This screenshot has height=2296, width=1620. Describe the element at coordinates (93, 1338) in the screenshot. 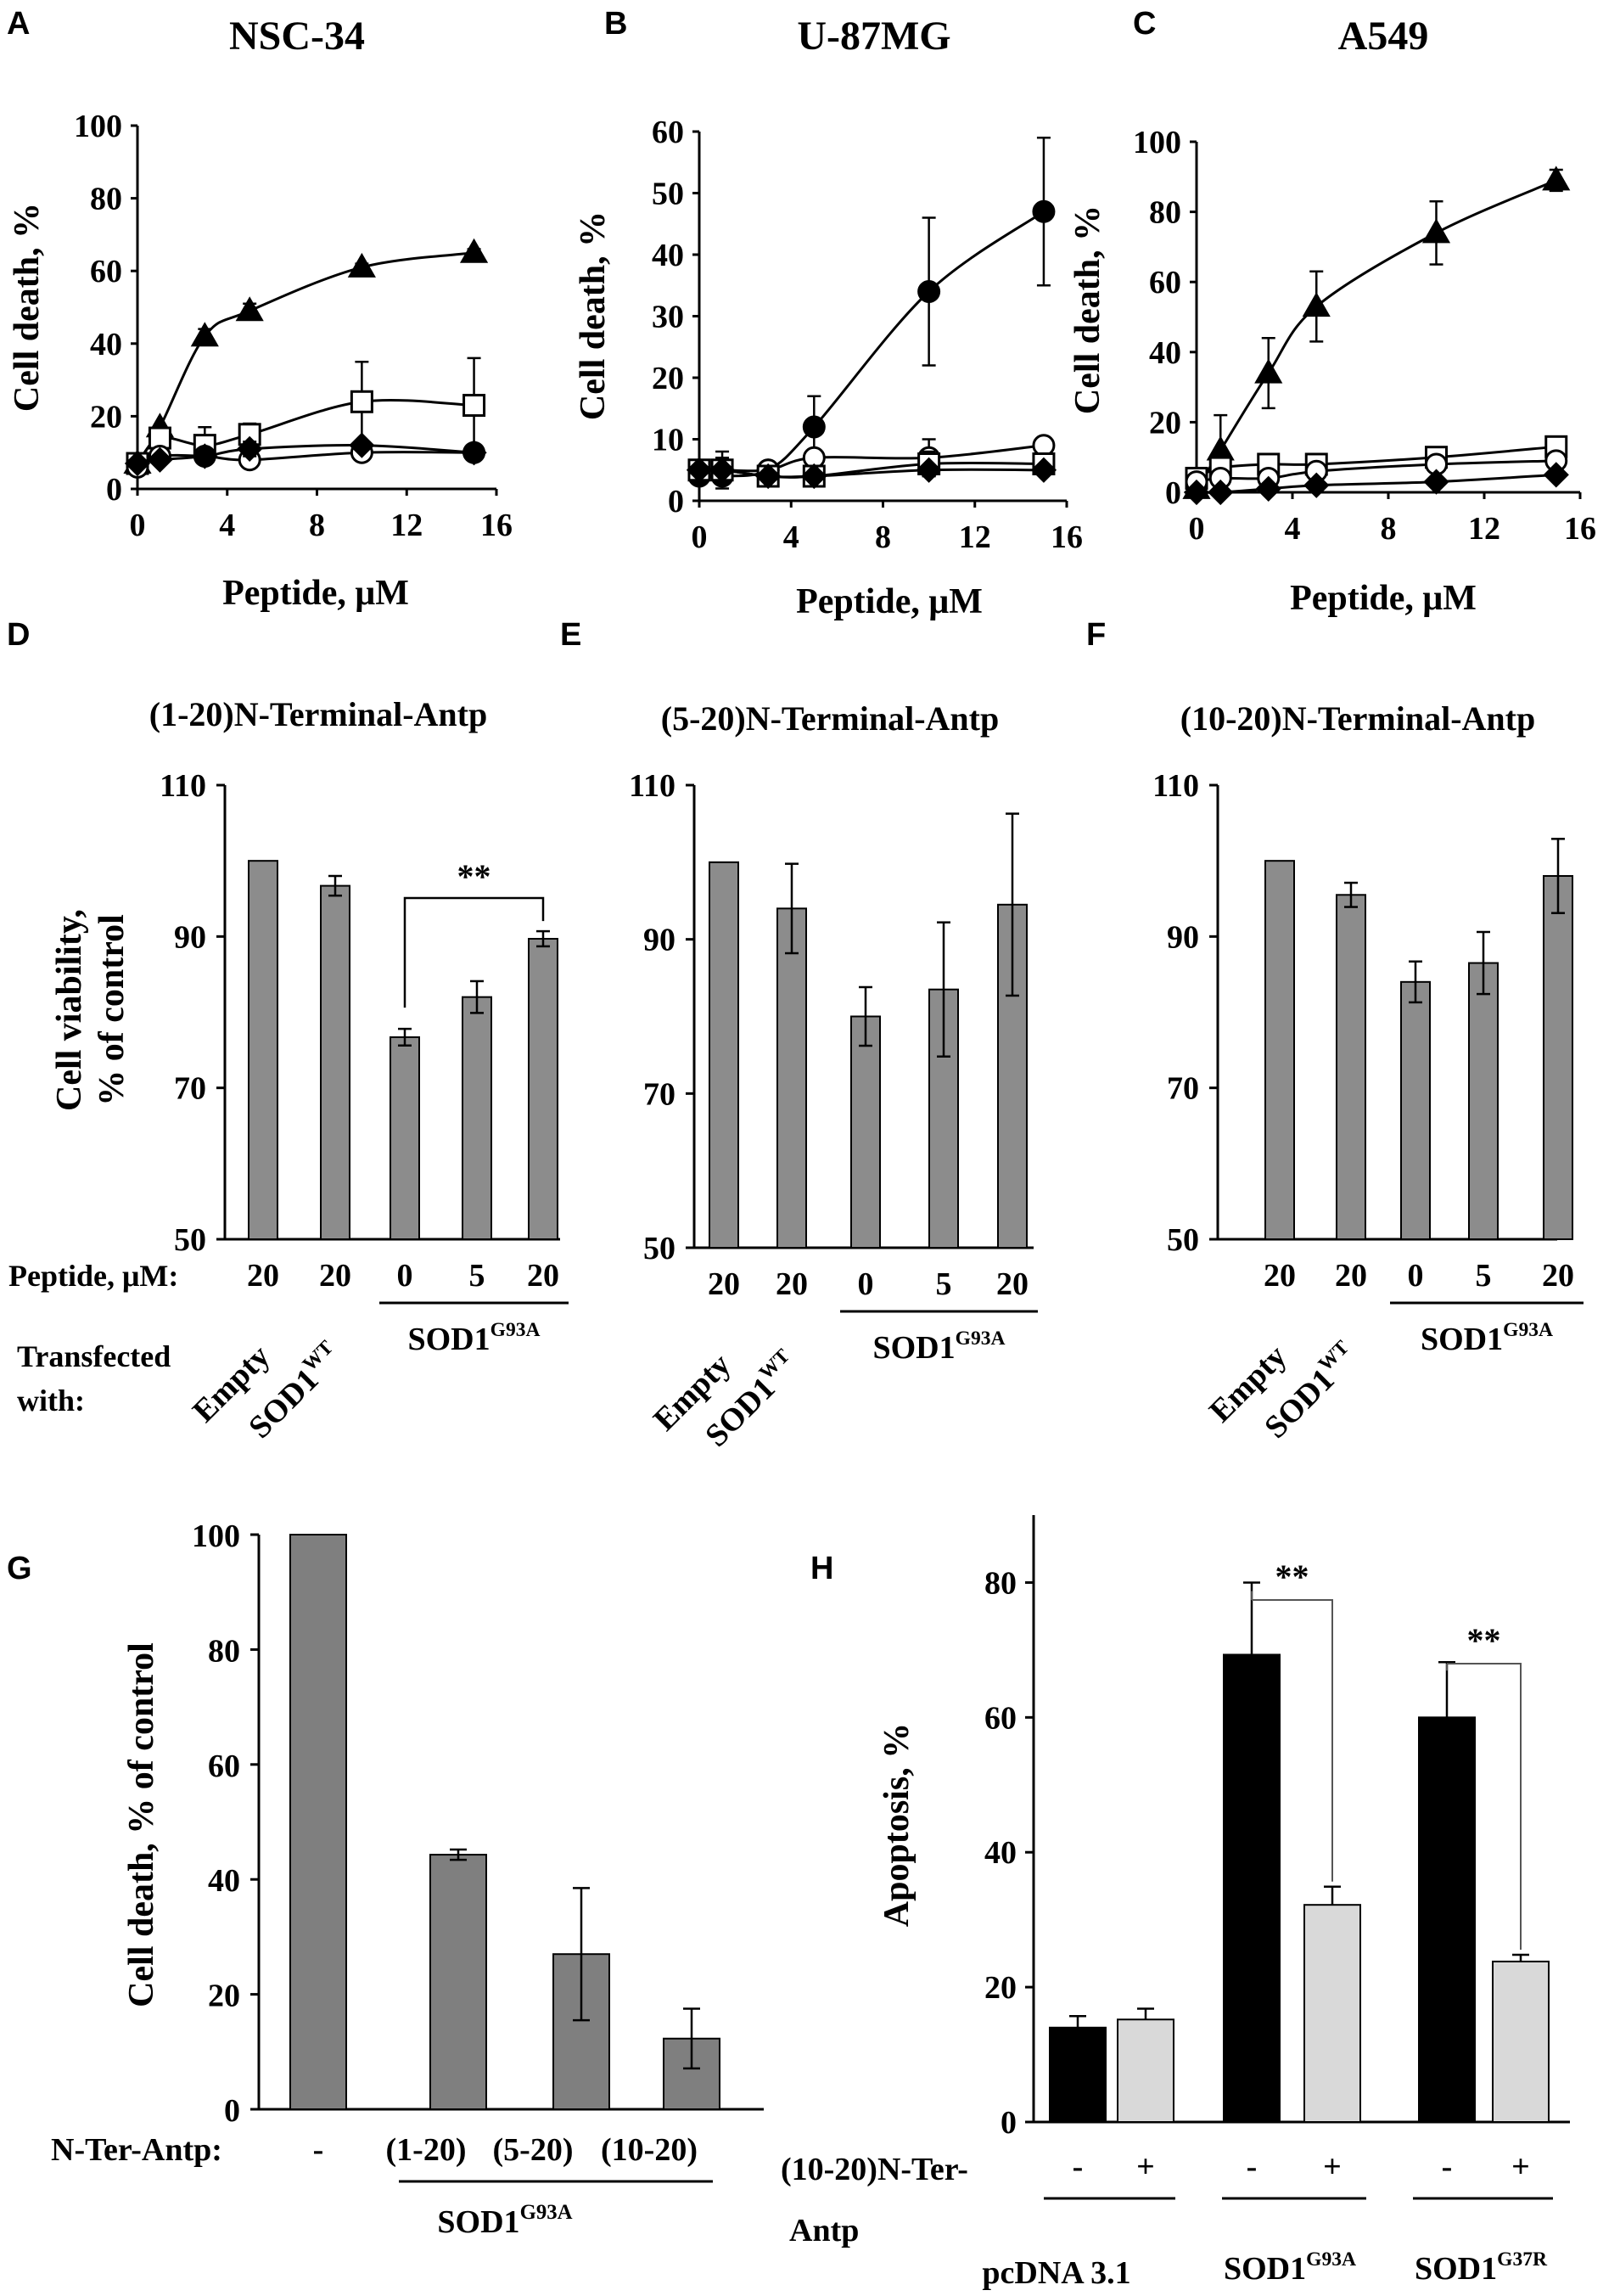

I see `row-labels-D: Peptide, μM: Transfected with:` at that location.